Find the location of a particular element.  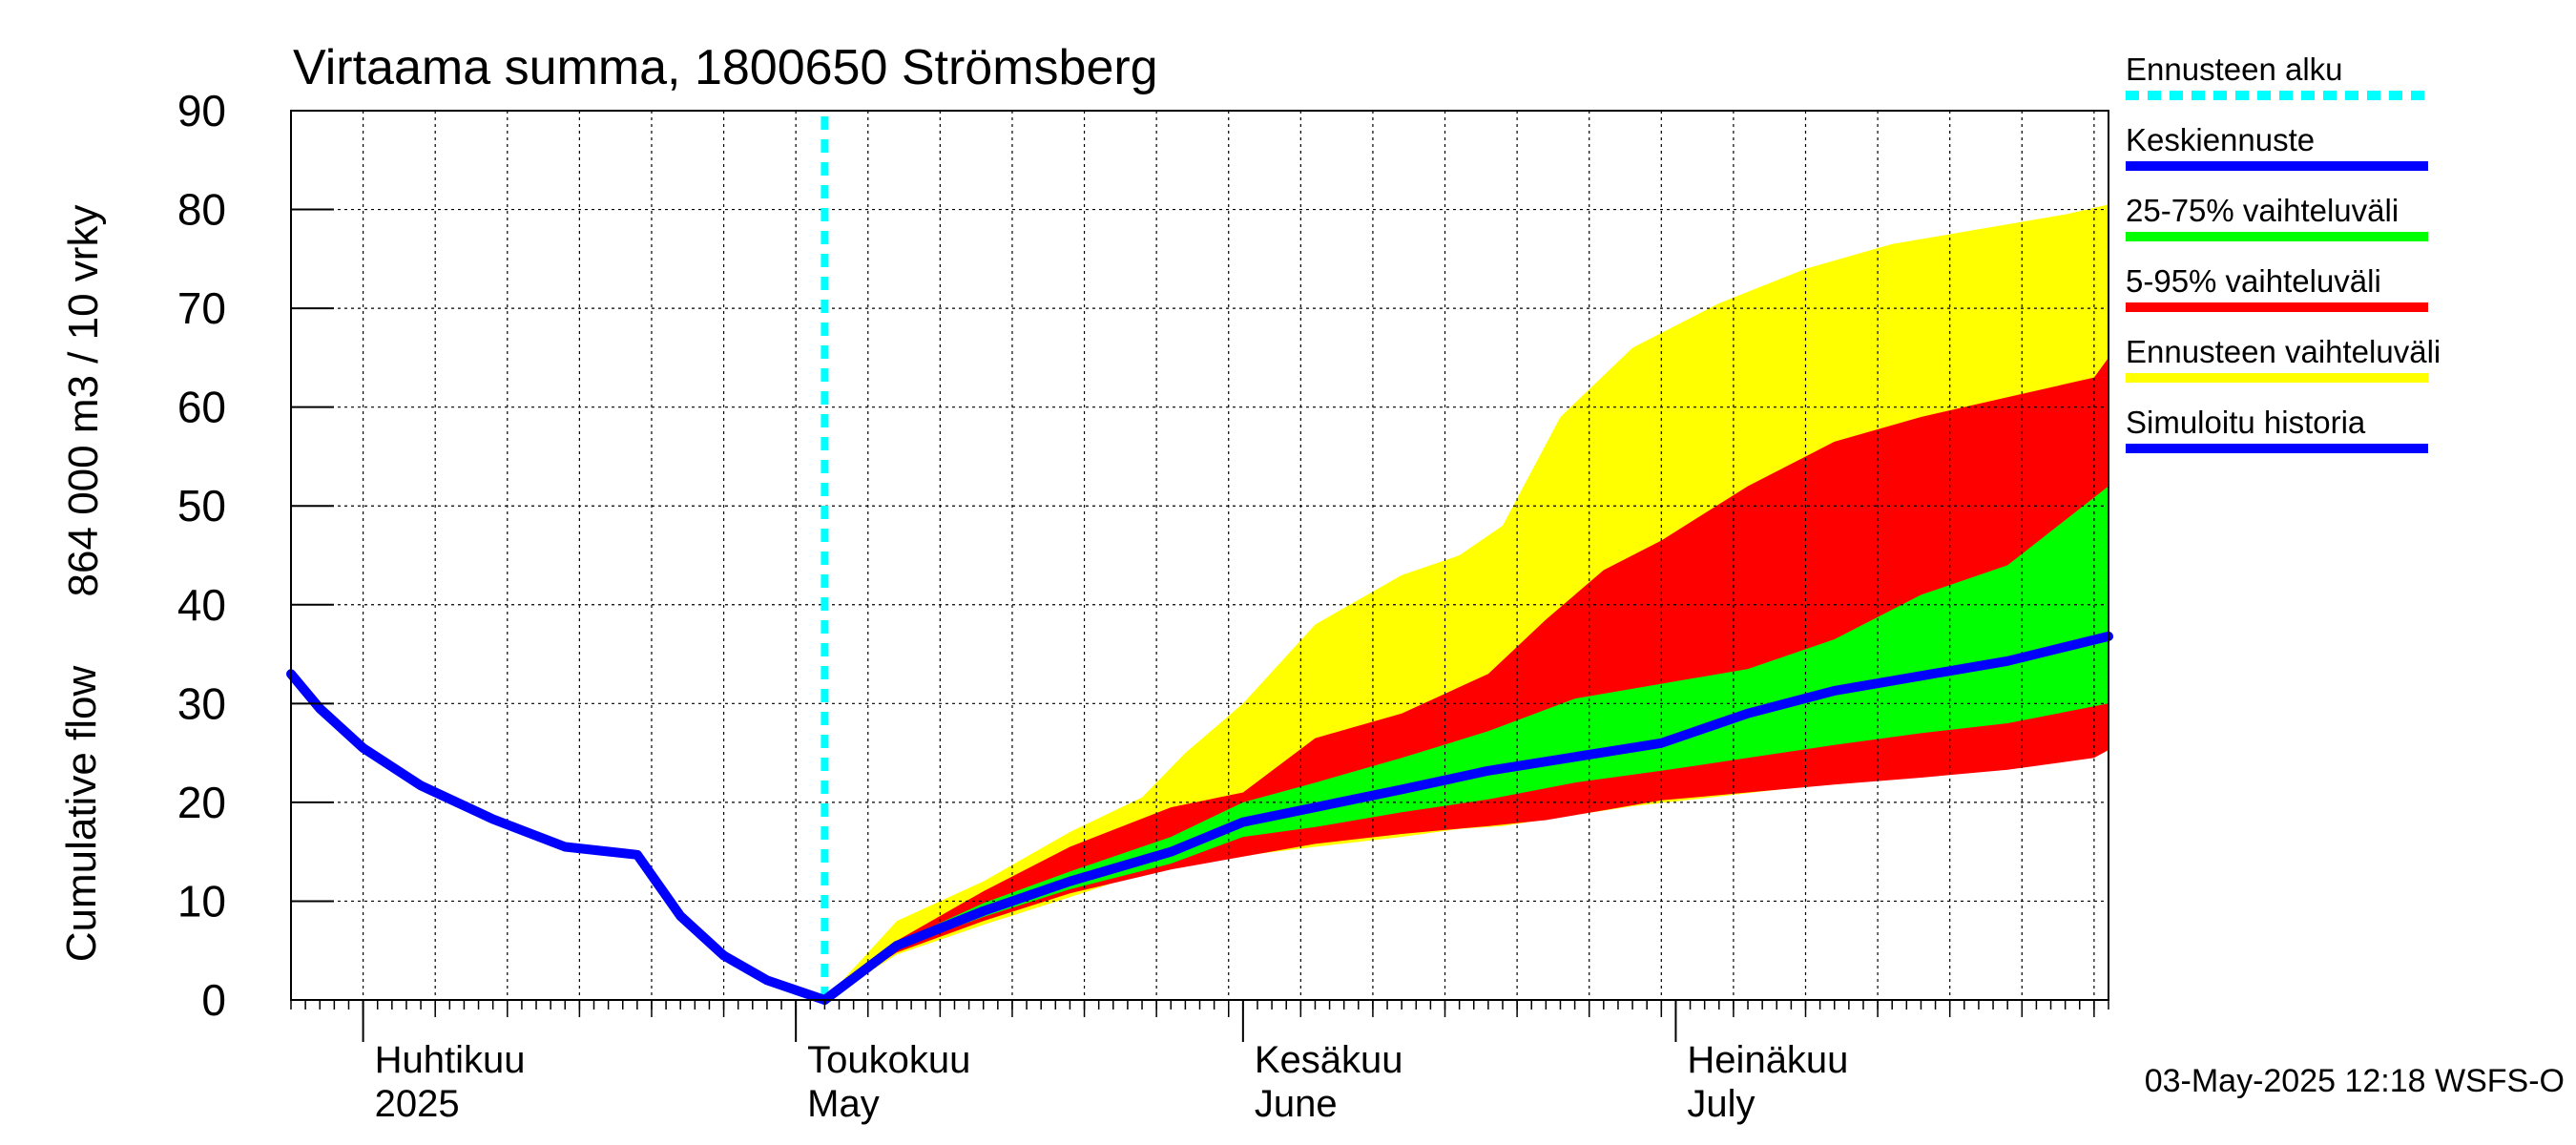

y-tick-label: 20 is located at coordinates (201, 802).